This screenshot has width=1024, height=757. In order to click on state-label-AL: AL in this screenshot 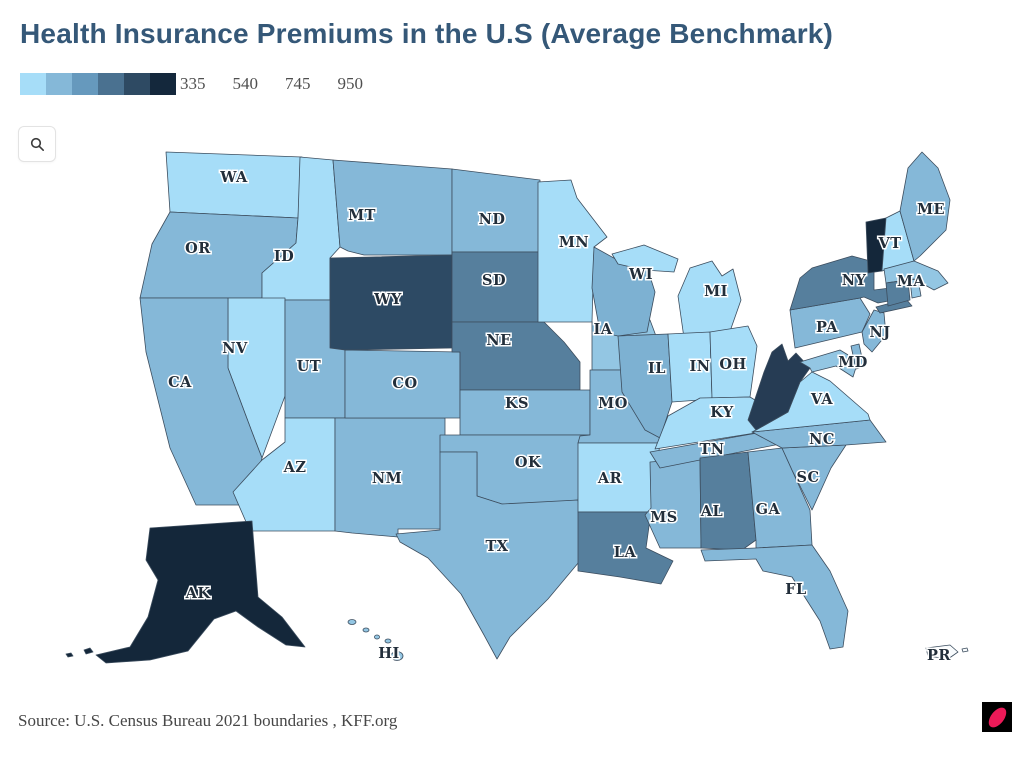, I will do `click(711, 511)`.